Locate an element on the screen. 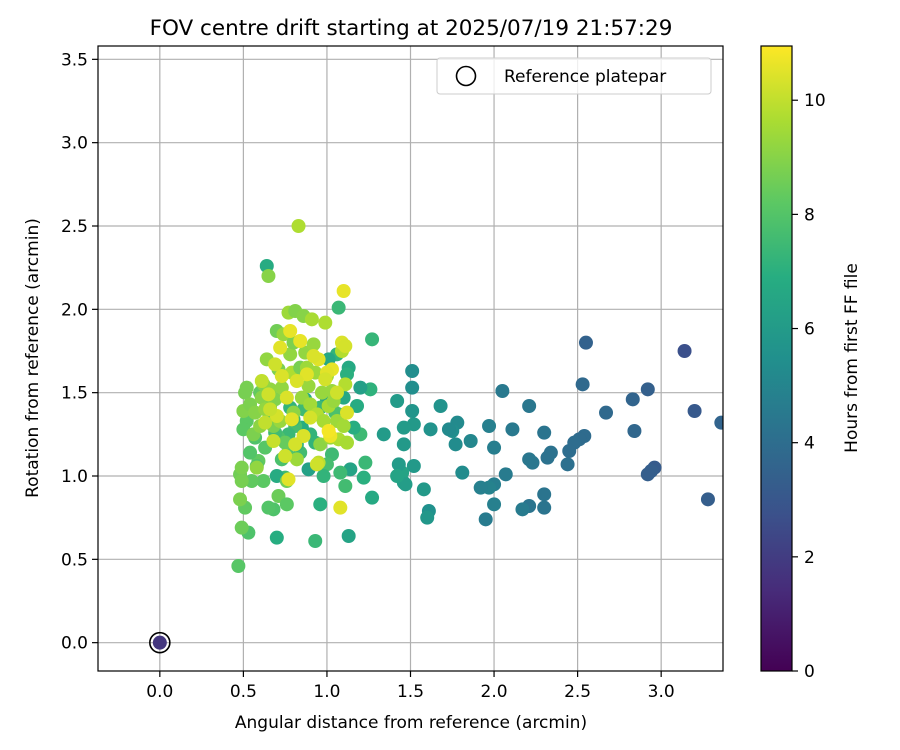  x-tick-label: 3.0 is located at coordinates (661, 692).